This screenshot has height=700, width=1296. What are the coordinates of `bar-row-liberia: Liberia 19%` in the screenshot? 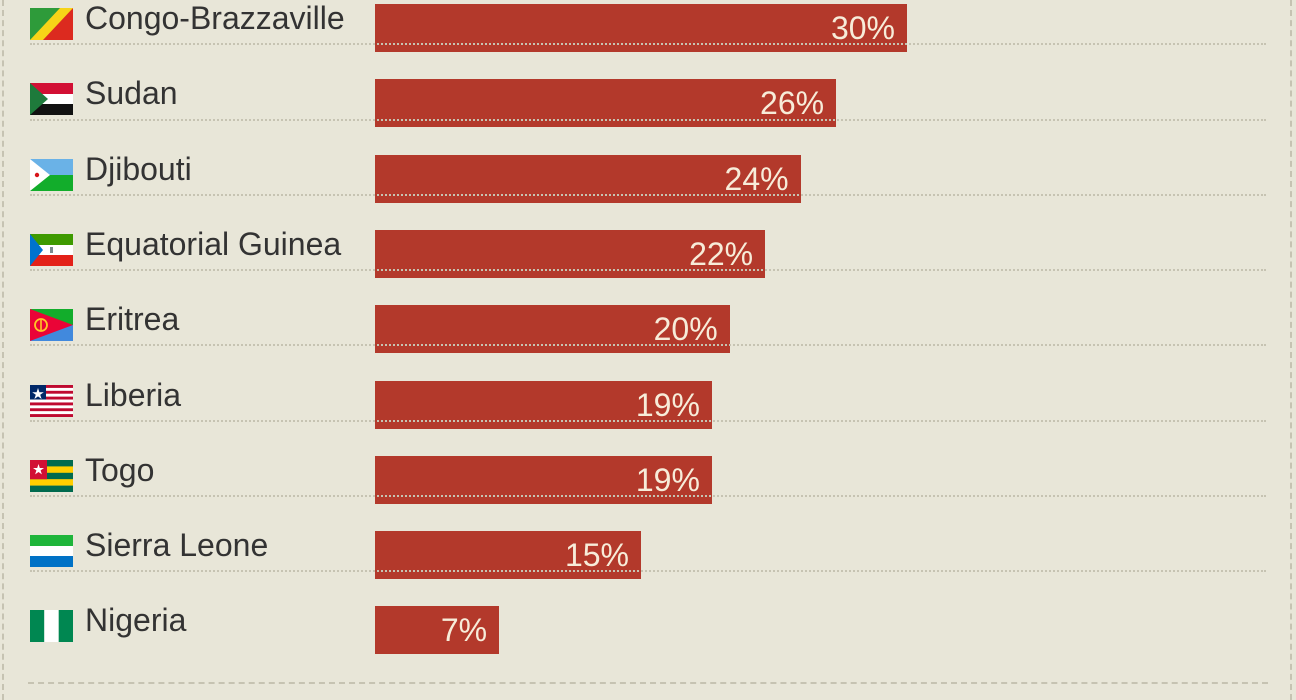 It's located at (648, 394).